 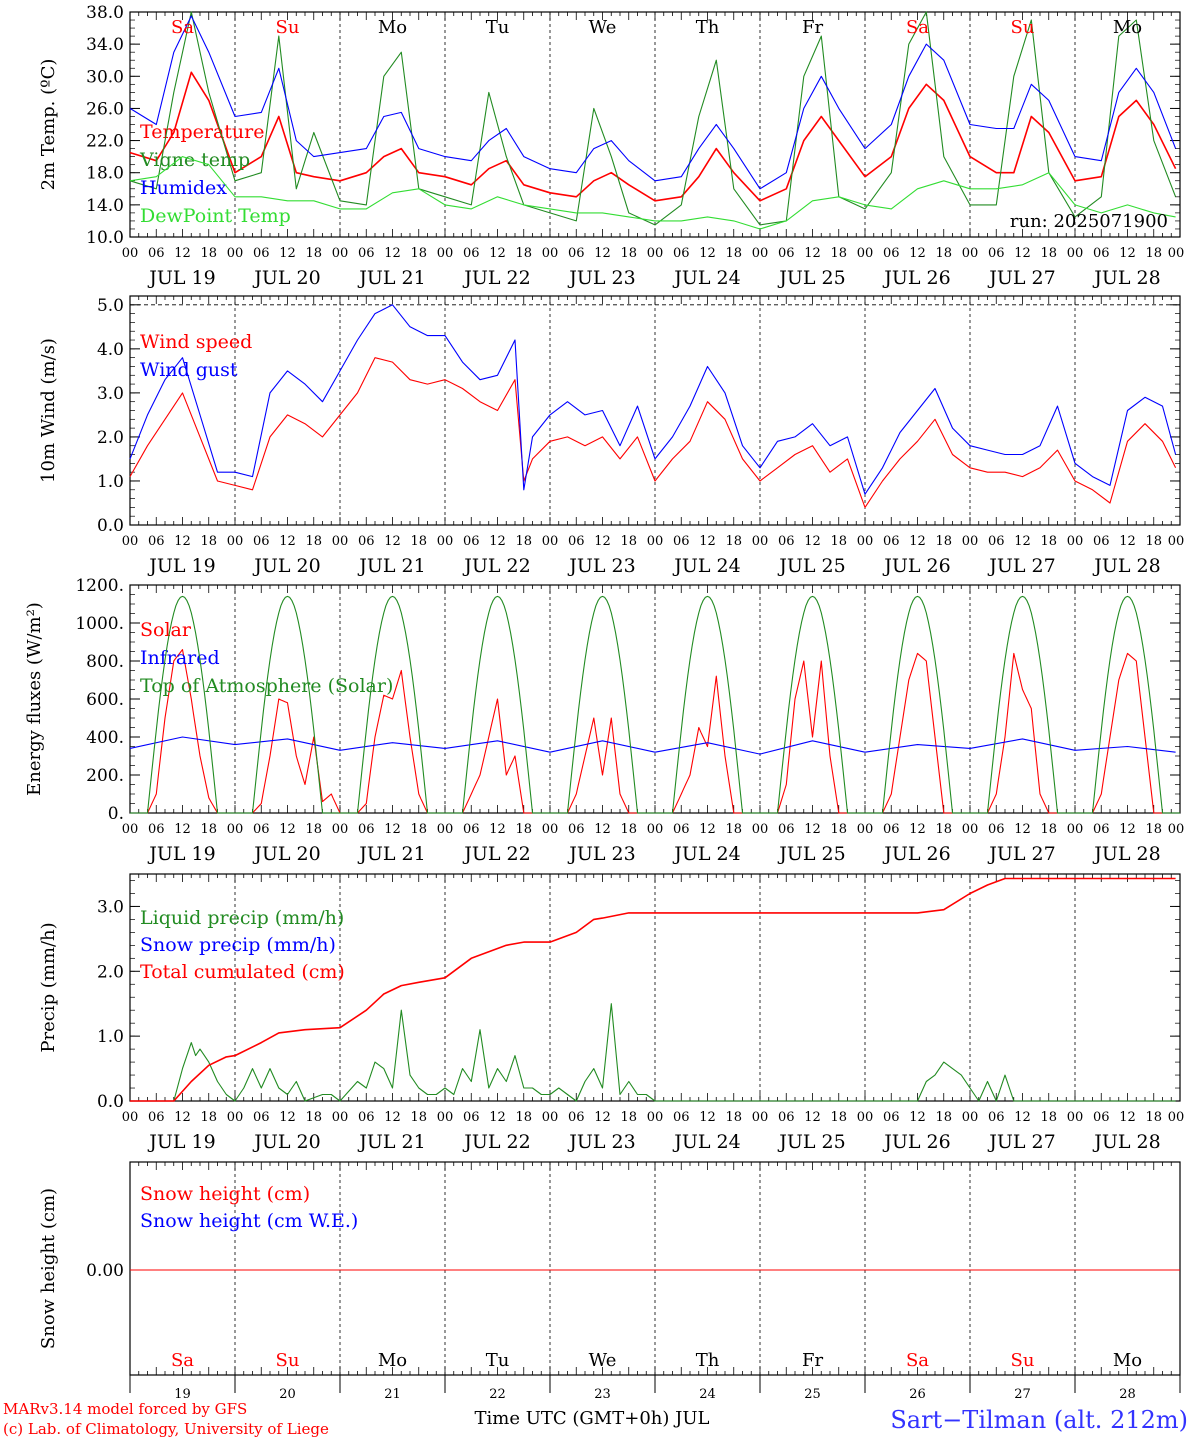 I want to click on y-tick-label: 800., so click(x=105, y=662).